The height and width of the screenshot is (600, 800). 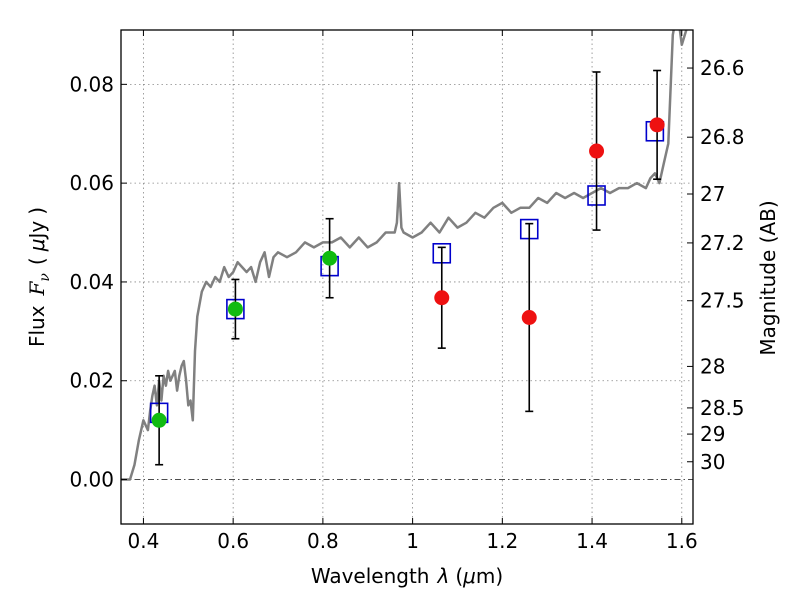 I want to click on y-tick-label: 0.04, so click(x=91, y=282).